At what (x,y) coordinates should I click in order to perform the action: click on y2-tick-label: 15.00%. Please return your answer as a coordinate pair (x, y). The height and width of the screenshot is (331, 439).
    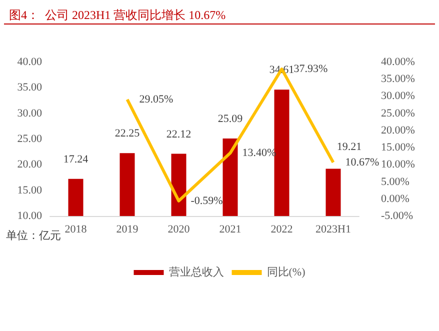
    Looking at the image, I should click on (398, 148).